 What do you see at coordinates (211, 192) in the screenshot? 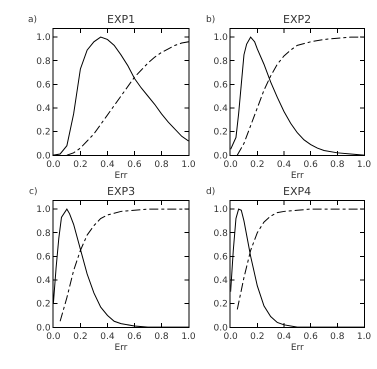
I see `text: d)` at bounding box center [211, 192].